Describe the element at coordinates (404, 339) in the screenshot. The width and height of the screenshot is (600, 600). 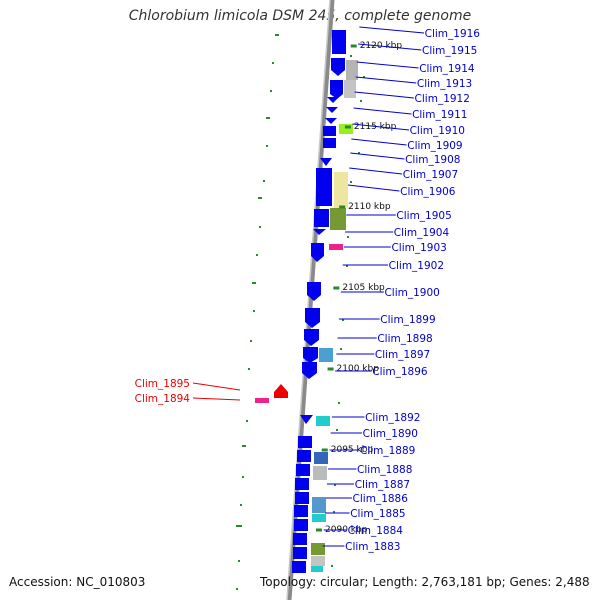
I see `gene-label: Clim_1898` at that location.